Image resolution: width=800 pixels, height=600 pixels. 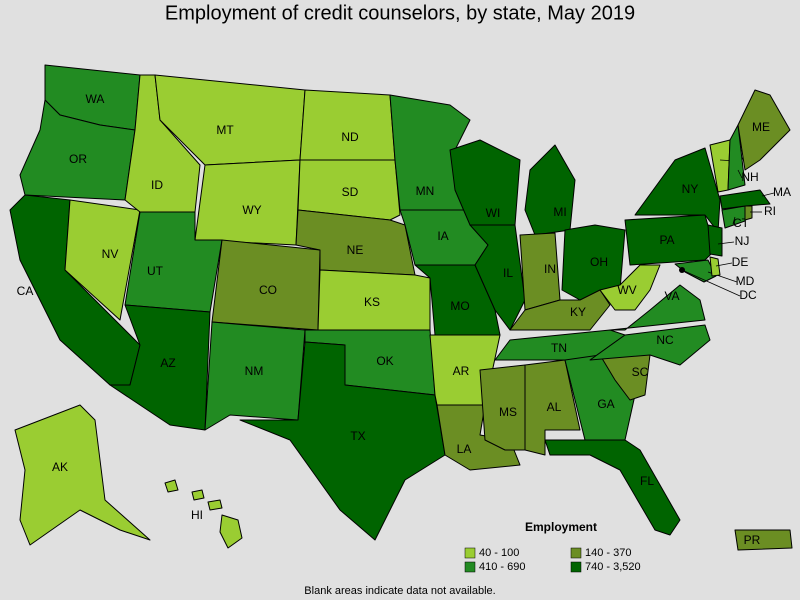 I want to click on state-label: MN, so click(x=425, y=191).